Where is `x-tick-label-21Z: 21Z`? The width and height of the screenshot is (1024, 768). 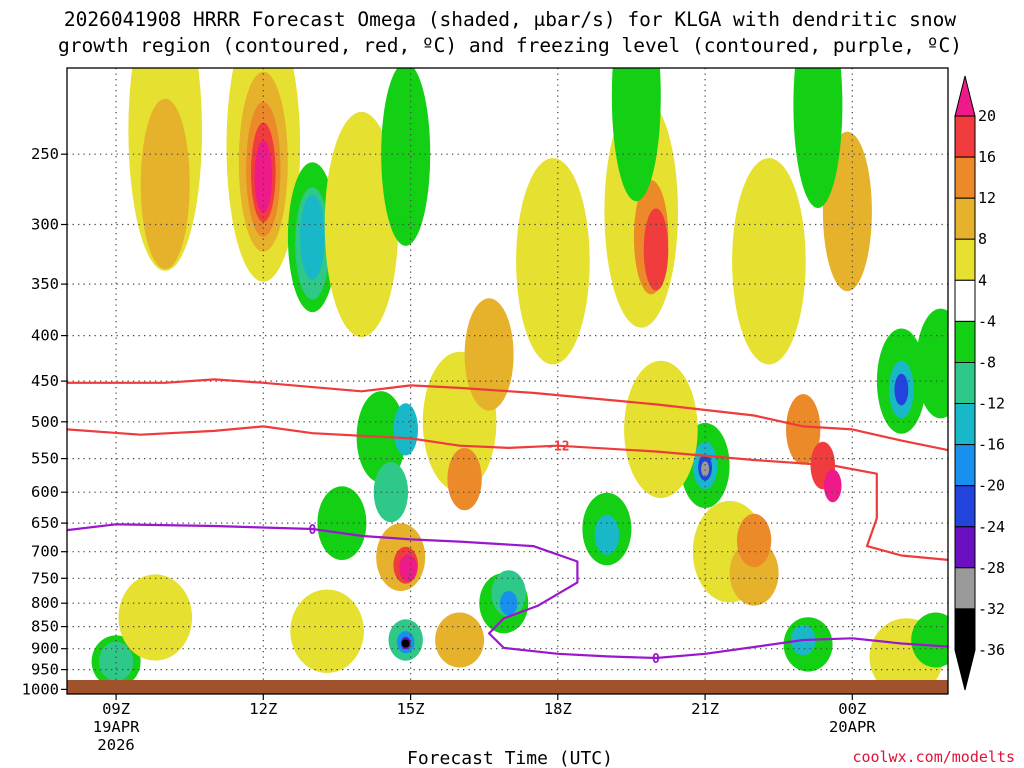
x-tick-label-21Z: 21Z is located at coordinates (705, 709).